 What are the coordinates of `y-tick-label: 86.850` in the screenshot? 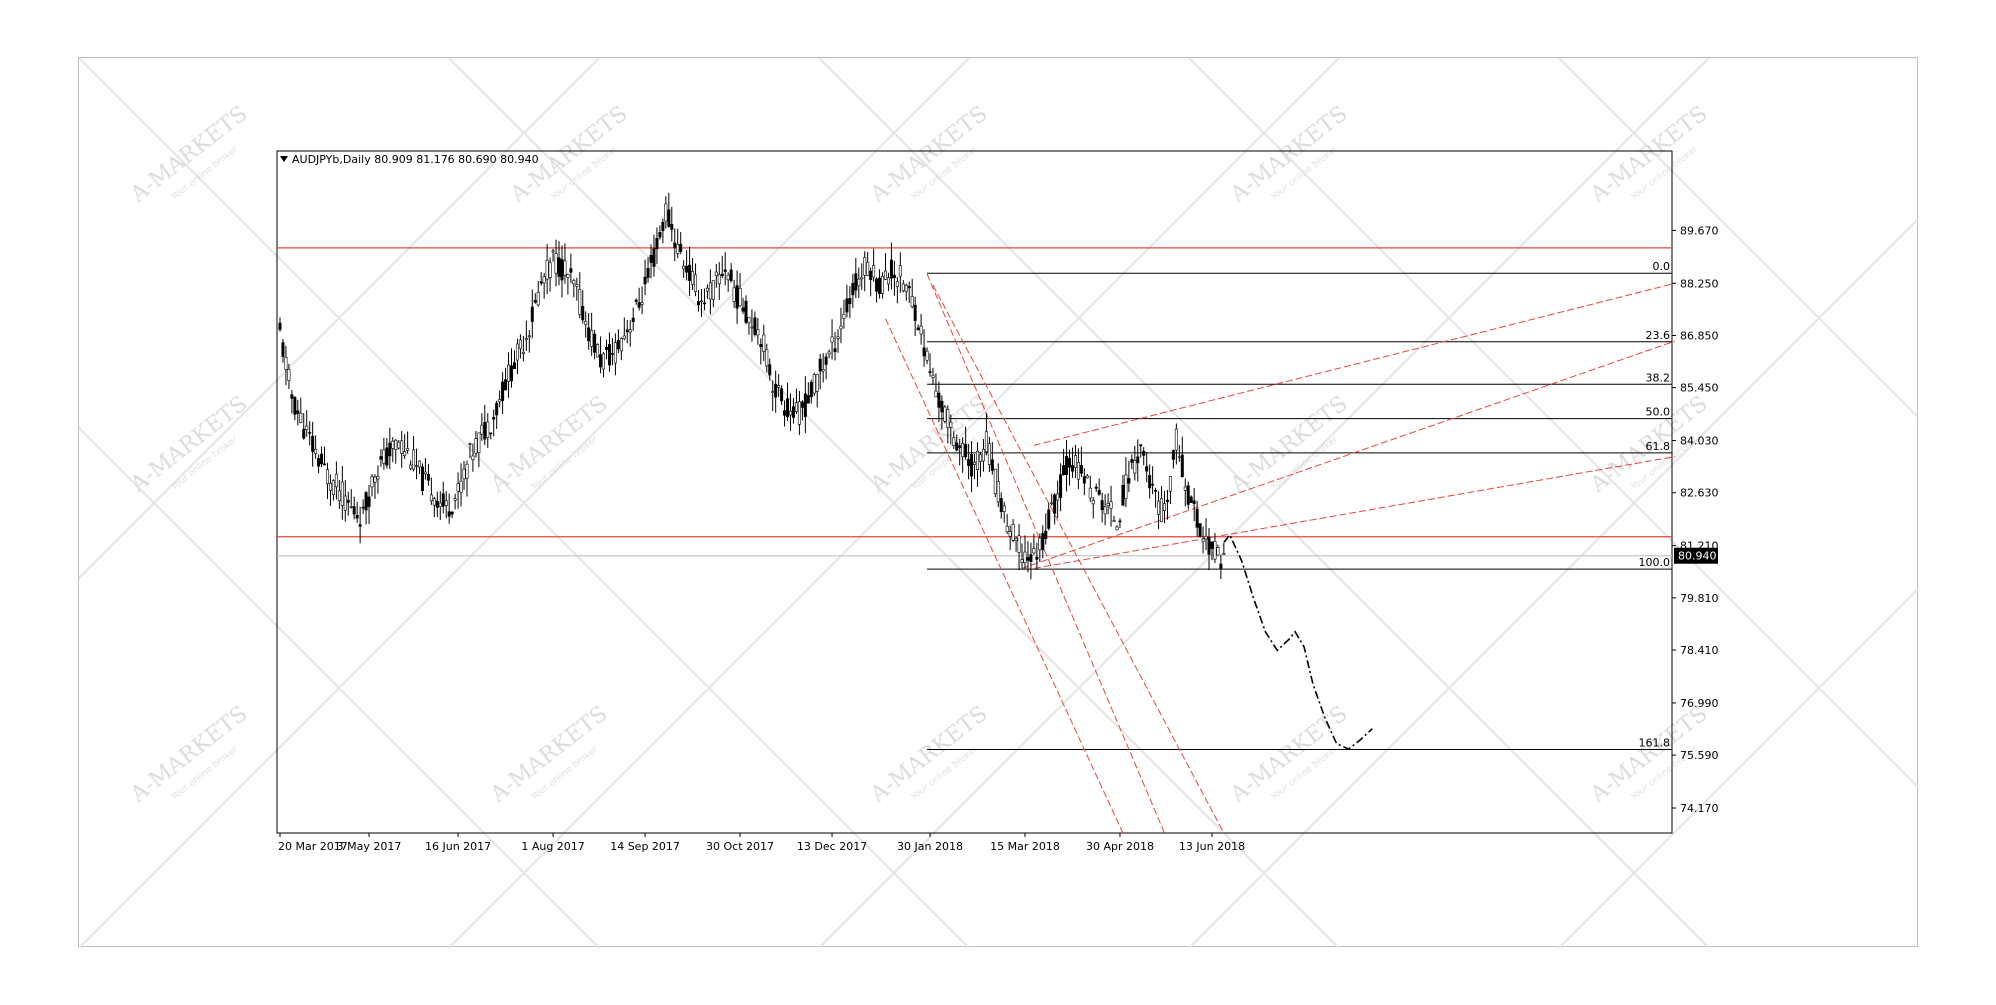 It's located at (1699, 335).